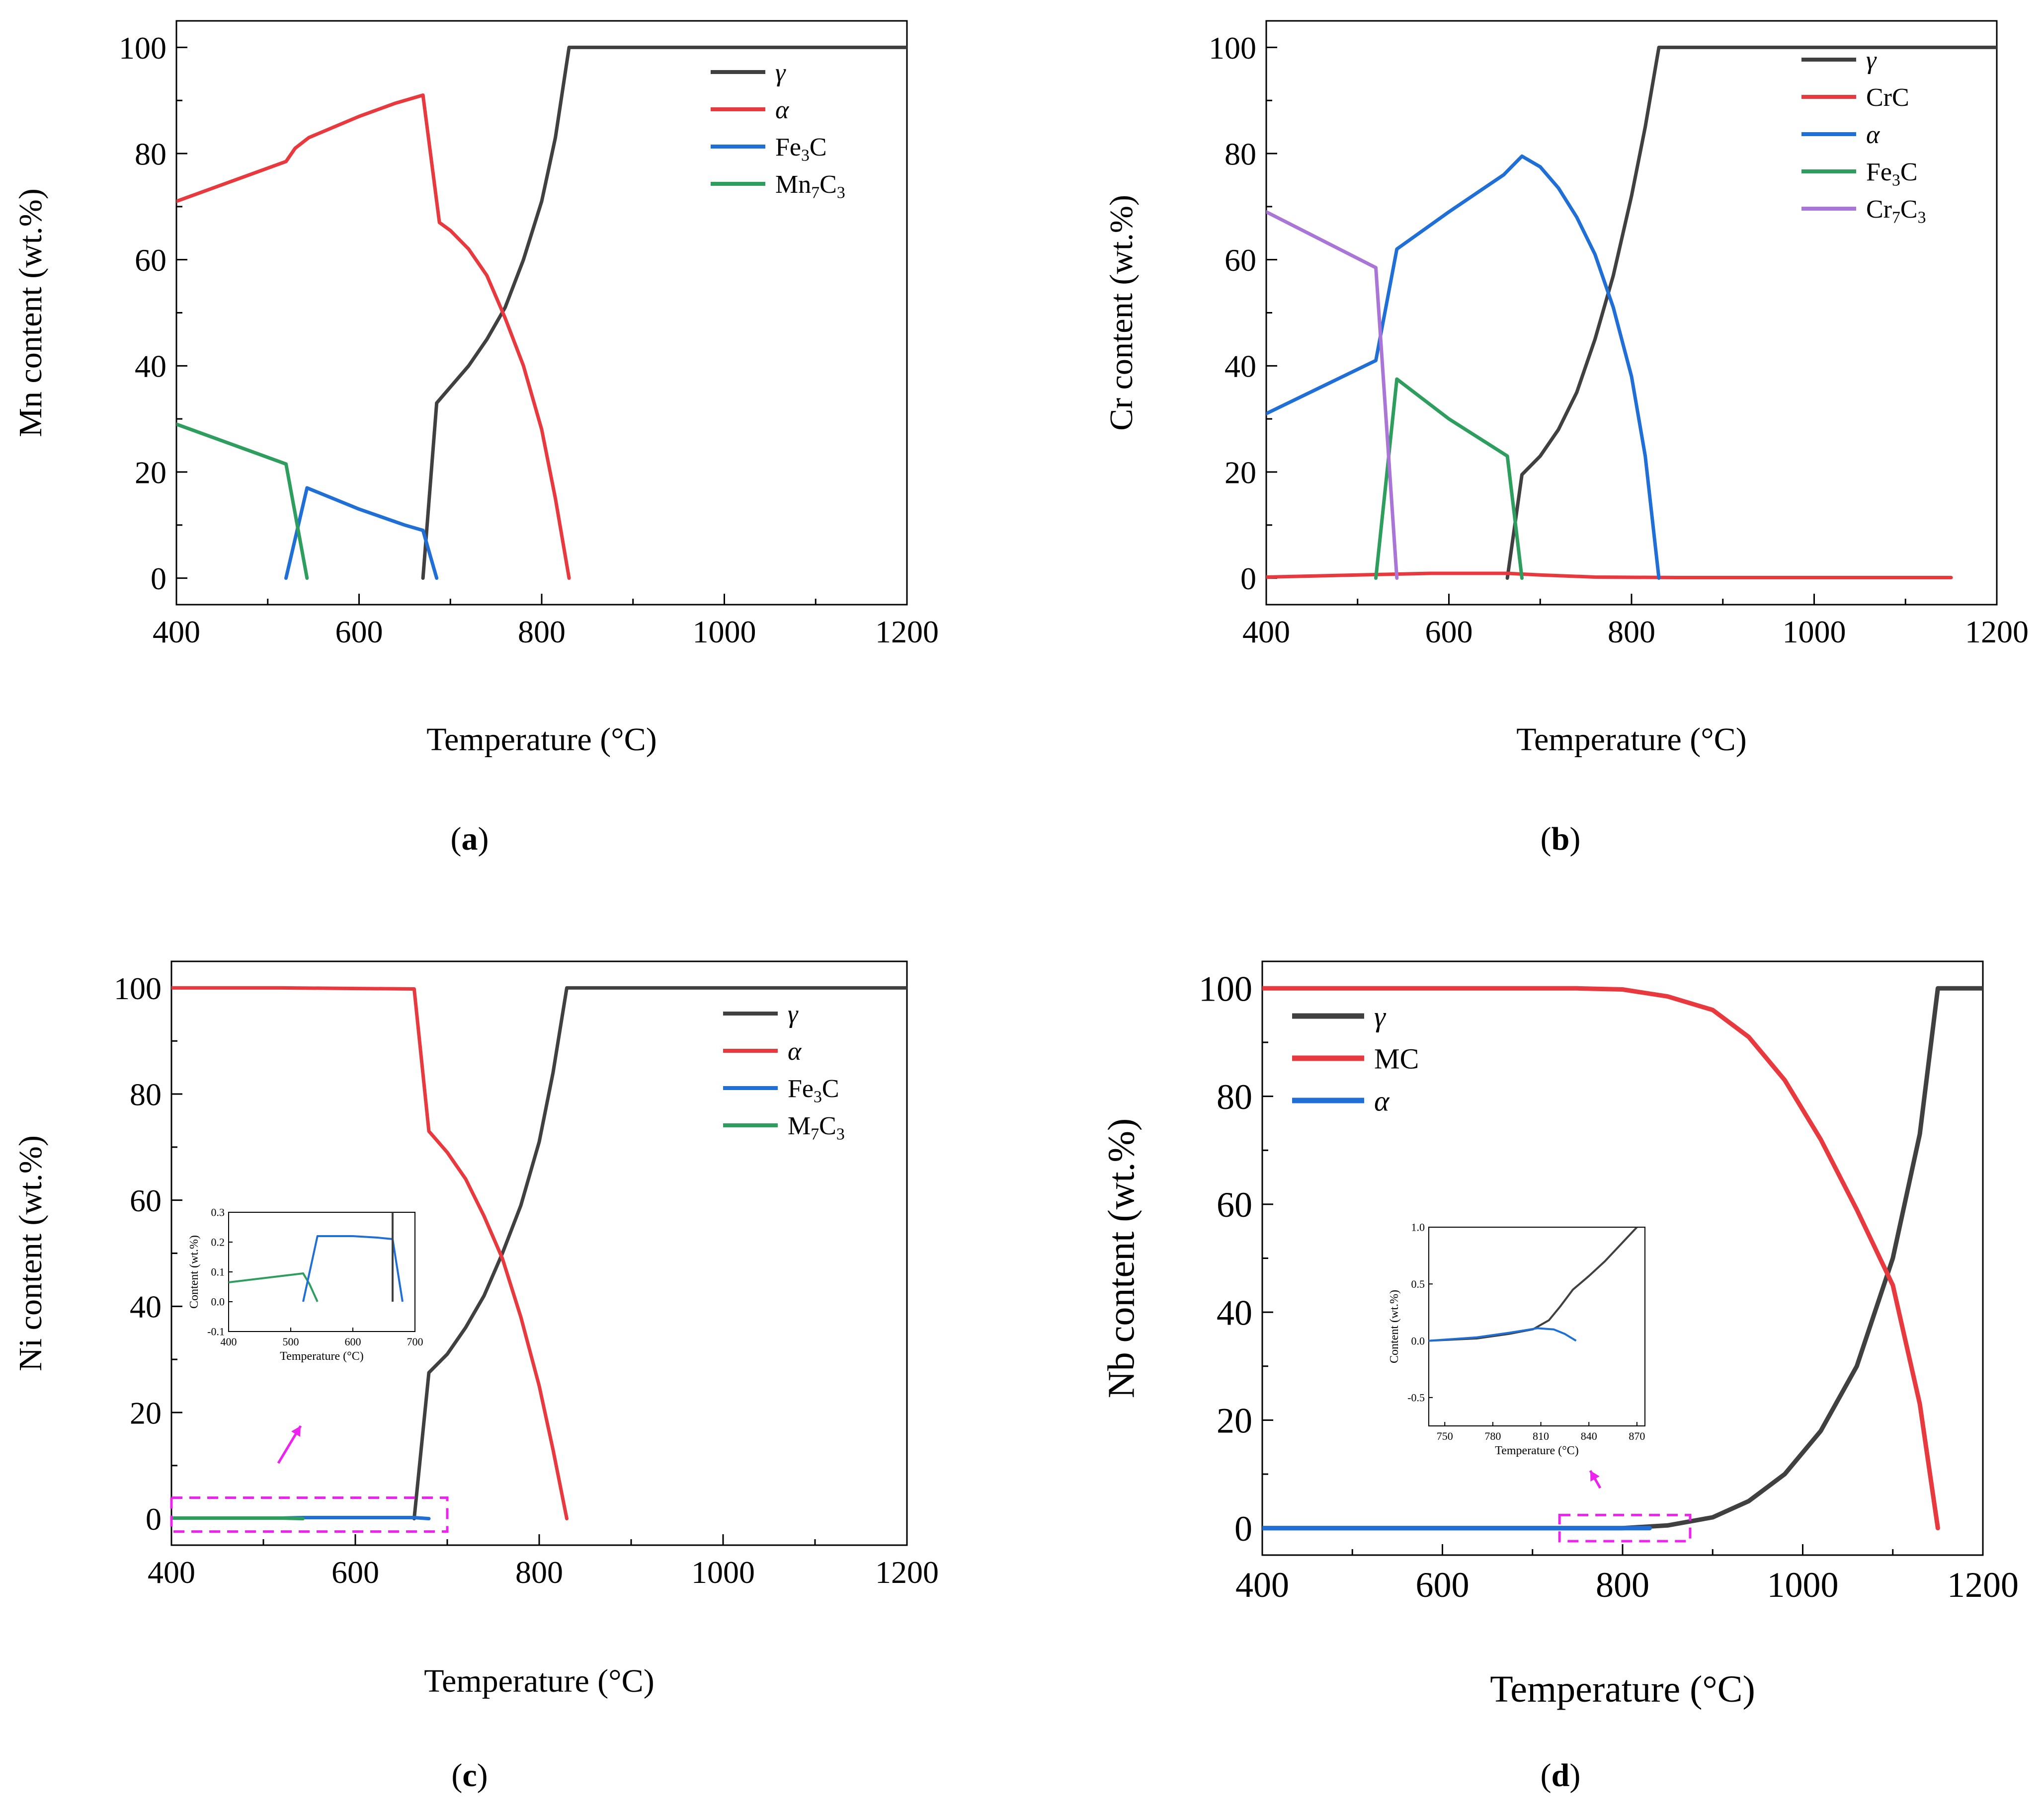  What do you see at coordinates (30, 1253) in the screenshot?
I see `y-axis-title: Ni content (wt.%)` at bounding box center [30, 1253].